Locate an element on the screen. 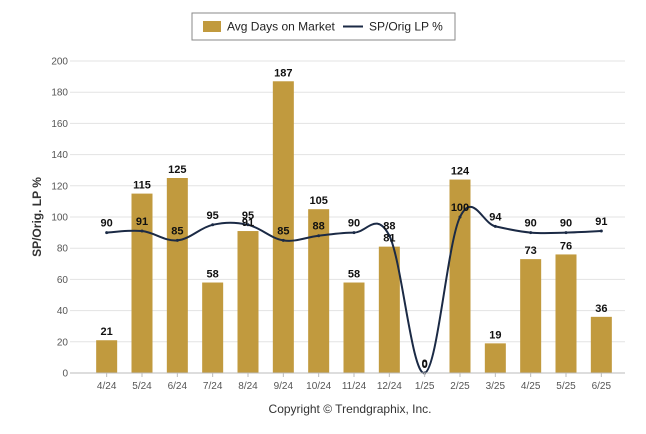 This screenshot has width=646, height=434. bar-value-label: 21 is located at coordinates (107, 332).